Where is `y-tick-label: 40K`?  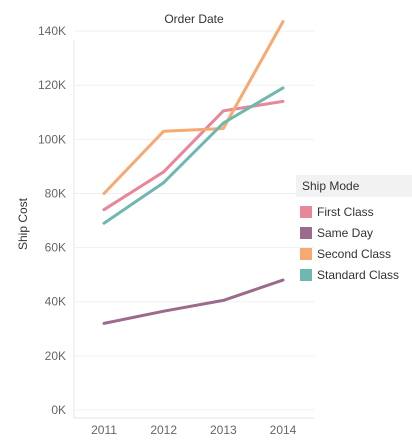
y-tick-label: 40K is located at coordinates (55, 302).